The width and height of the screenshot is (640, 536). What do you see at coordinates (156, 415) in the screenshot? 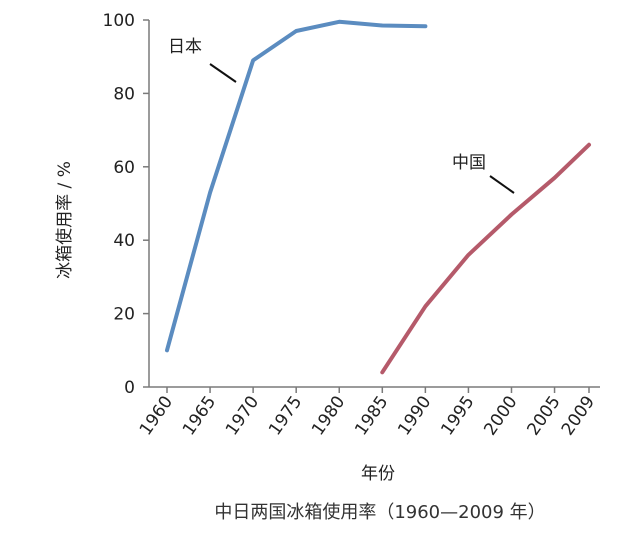
I see `x-tick-label: 1960` at bounding box center [156, 415].